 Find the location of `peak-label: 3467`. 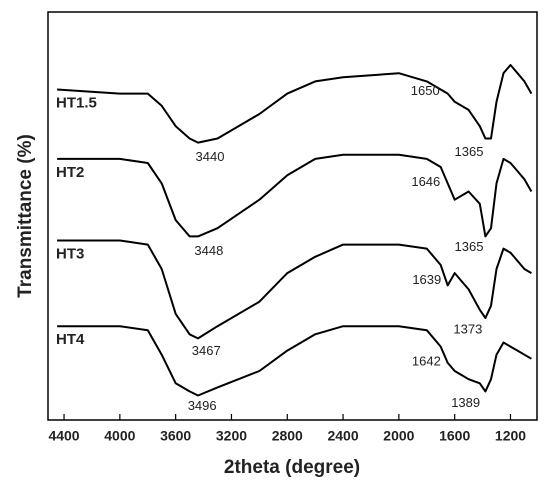

peak-label: 3467 is located at coordinates (206, 350).